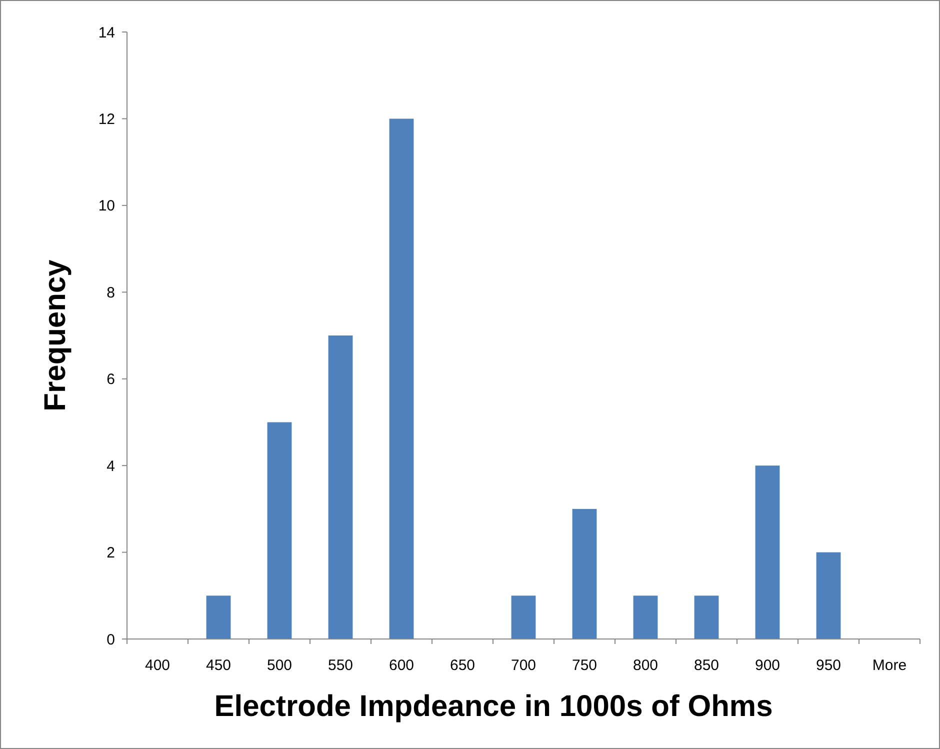 The image size is (940, 749). What do you see at coordinates (829, 665) in the screenshot?
I see `x-tick-label: 950` at bounding box center [829, 665].